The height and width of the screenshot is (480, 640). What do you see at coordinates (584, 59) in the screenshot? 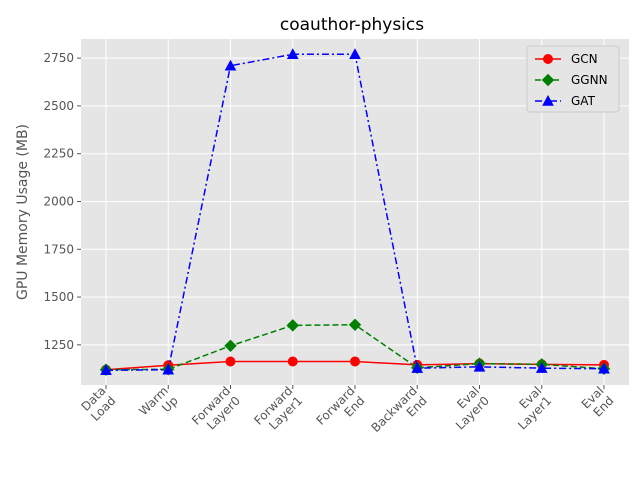
I see `legend-label: GCN` at bounding box center [584, 59].